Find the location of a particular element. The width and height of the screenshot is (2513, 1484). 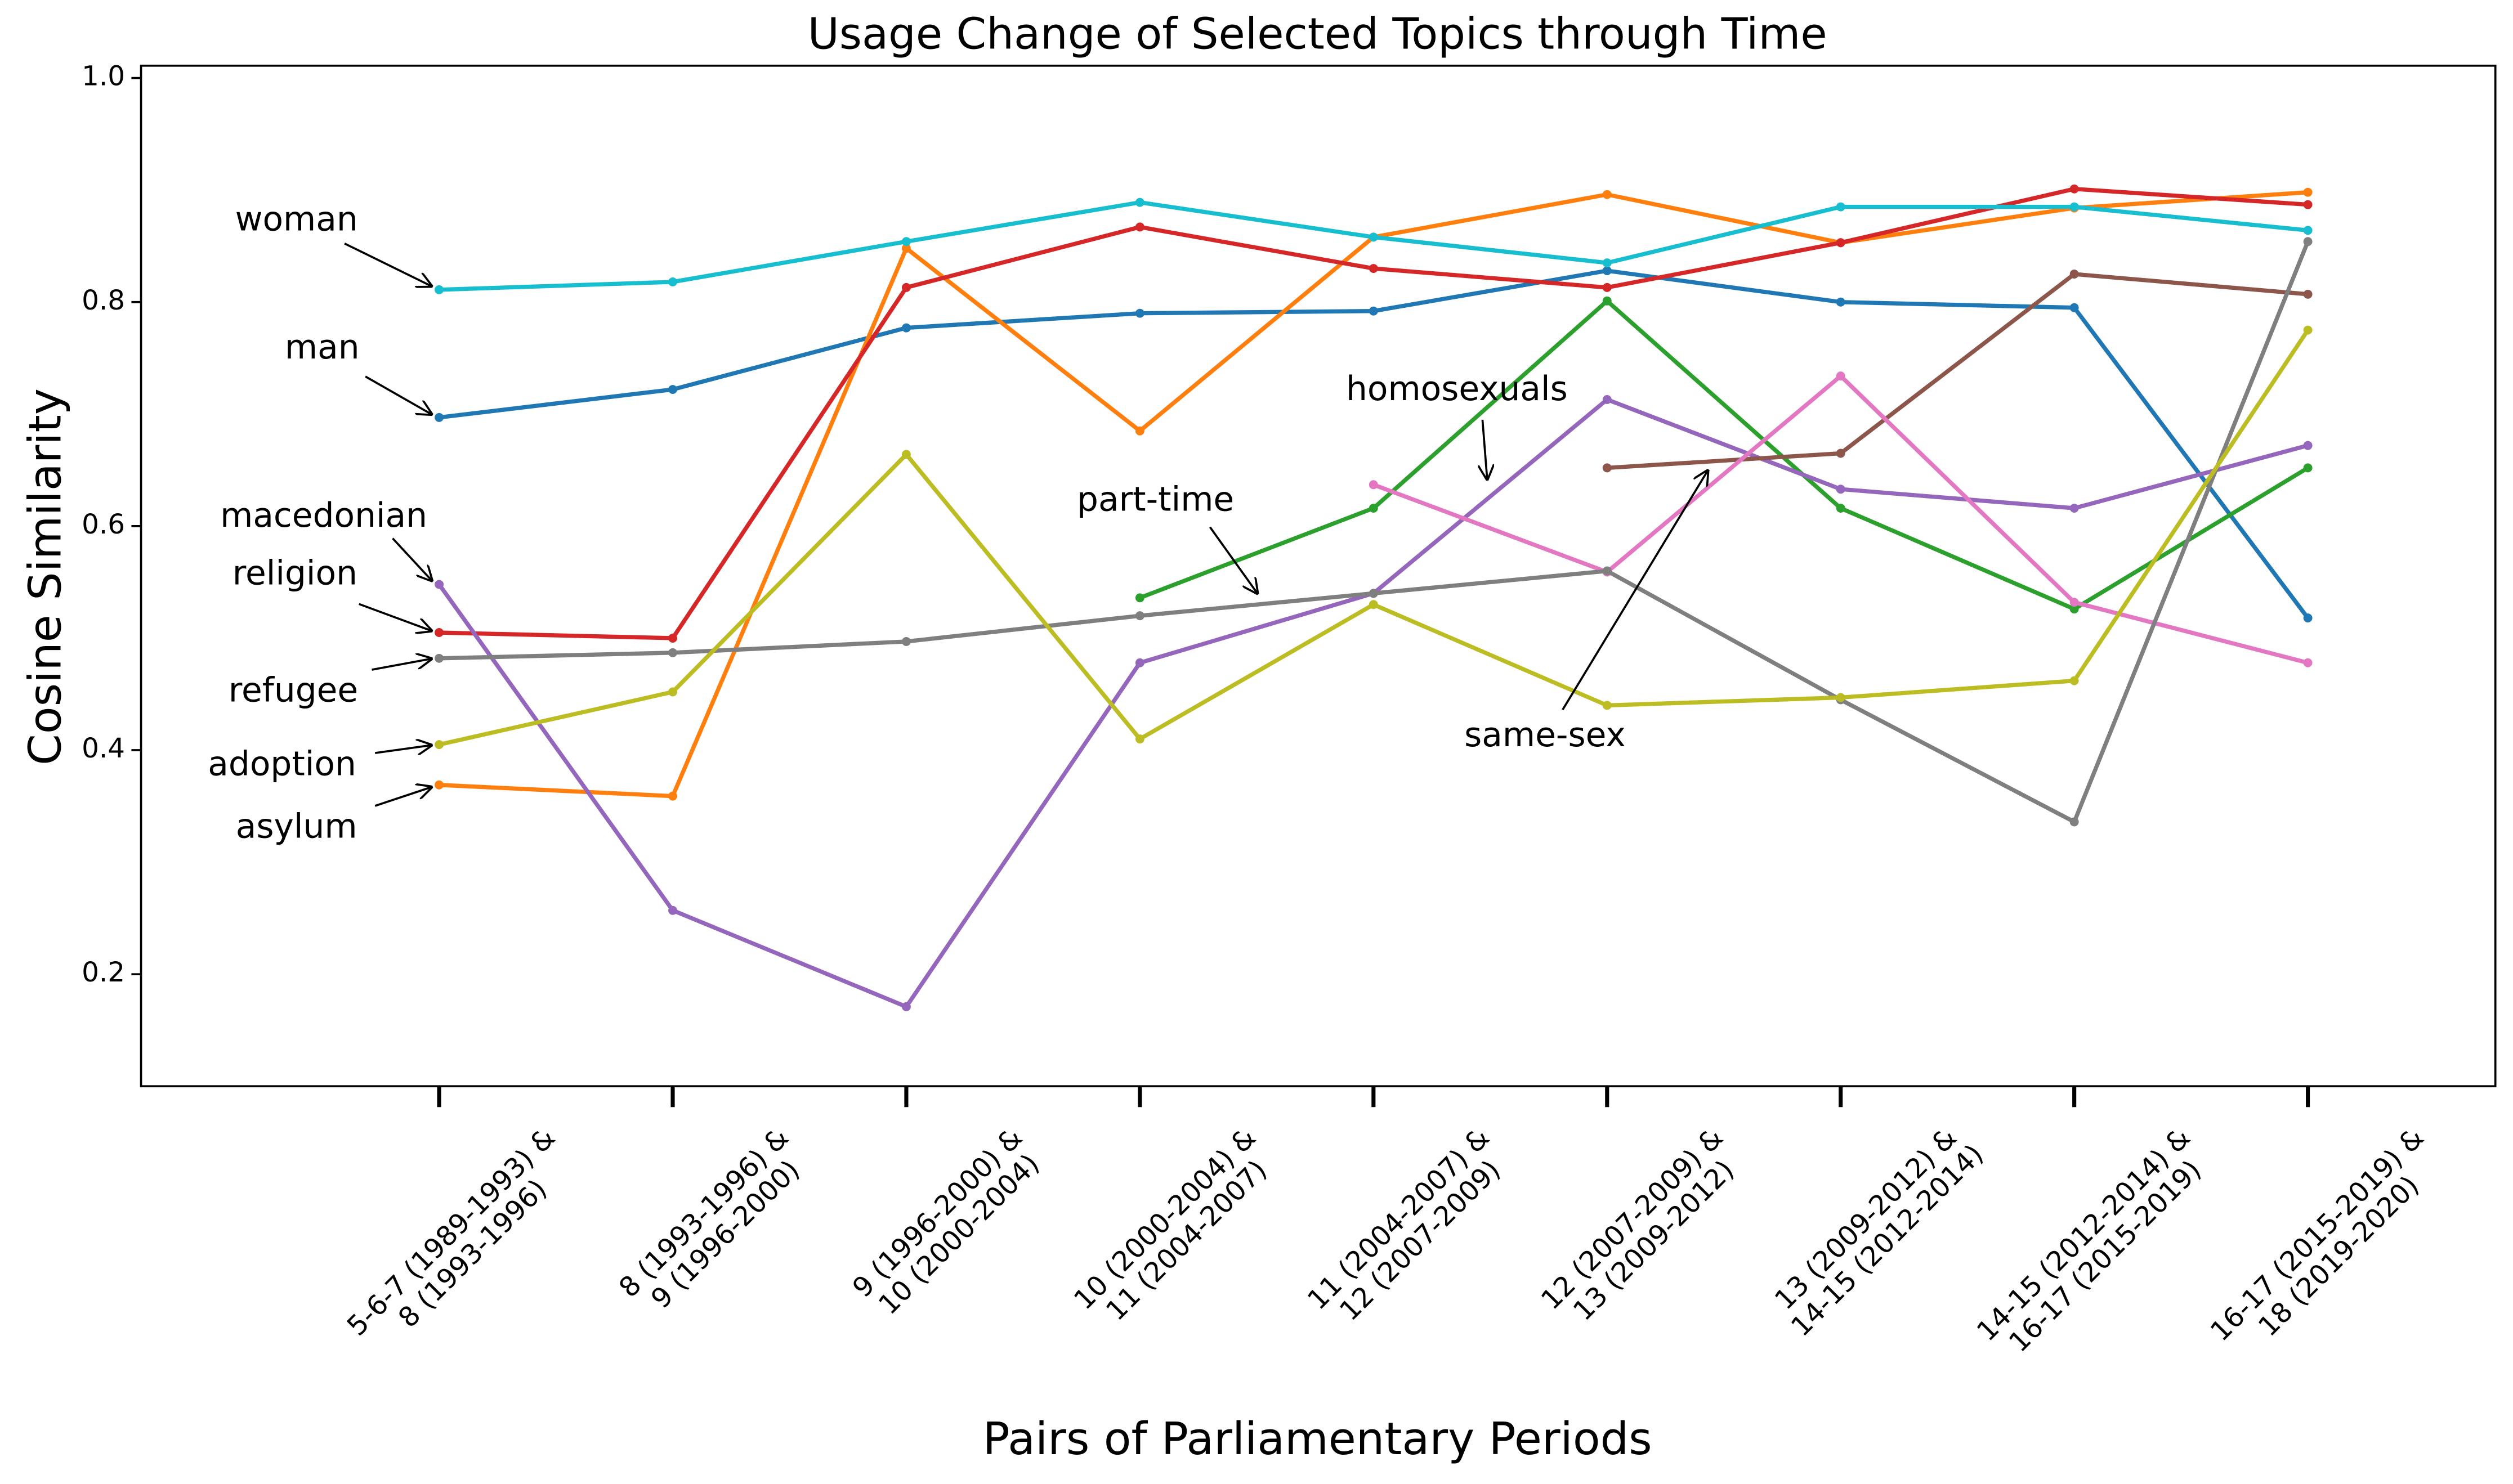

annotation: macedonian is located at coordinates (323, 515).